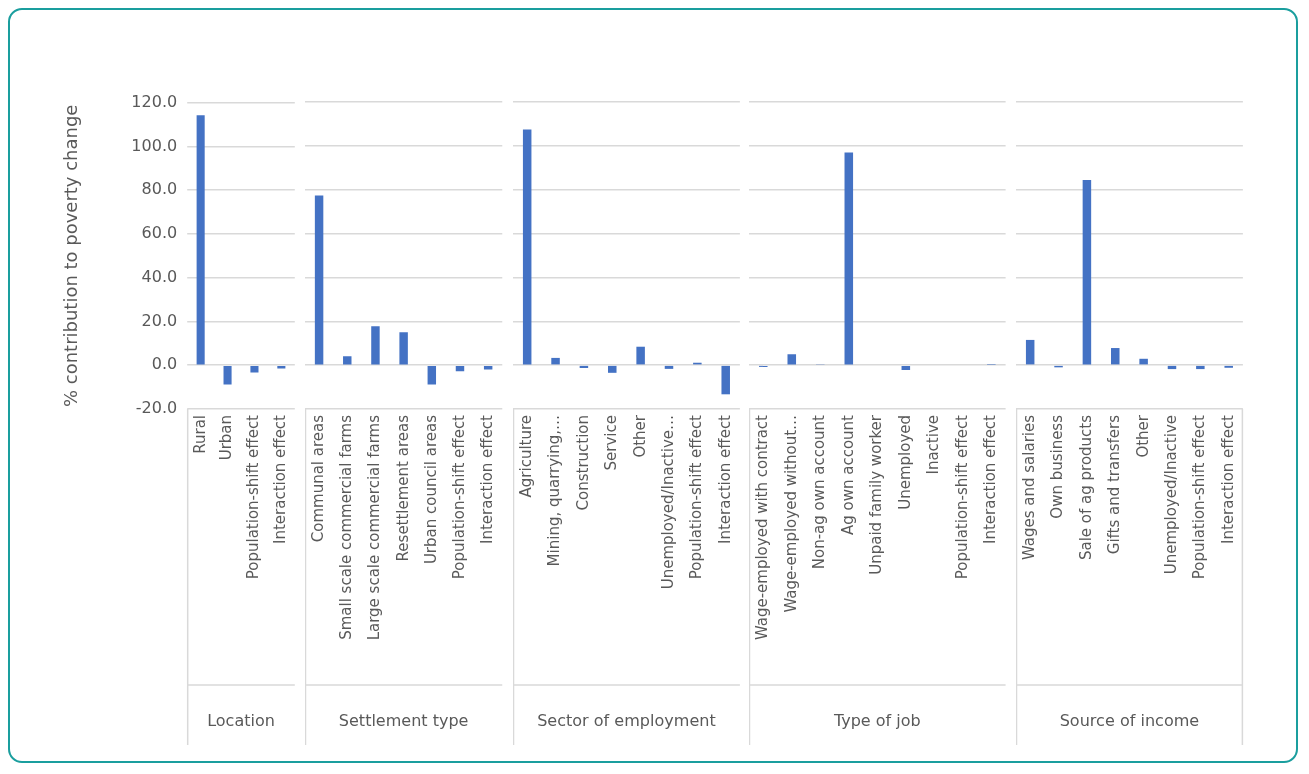 The width and height of the screenshot is (1309, 774). I want to click on x-tick-label: Resettlement areas, so click(402, 488).